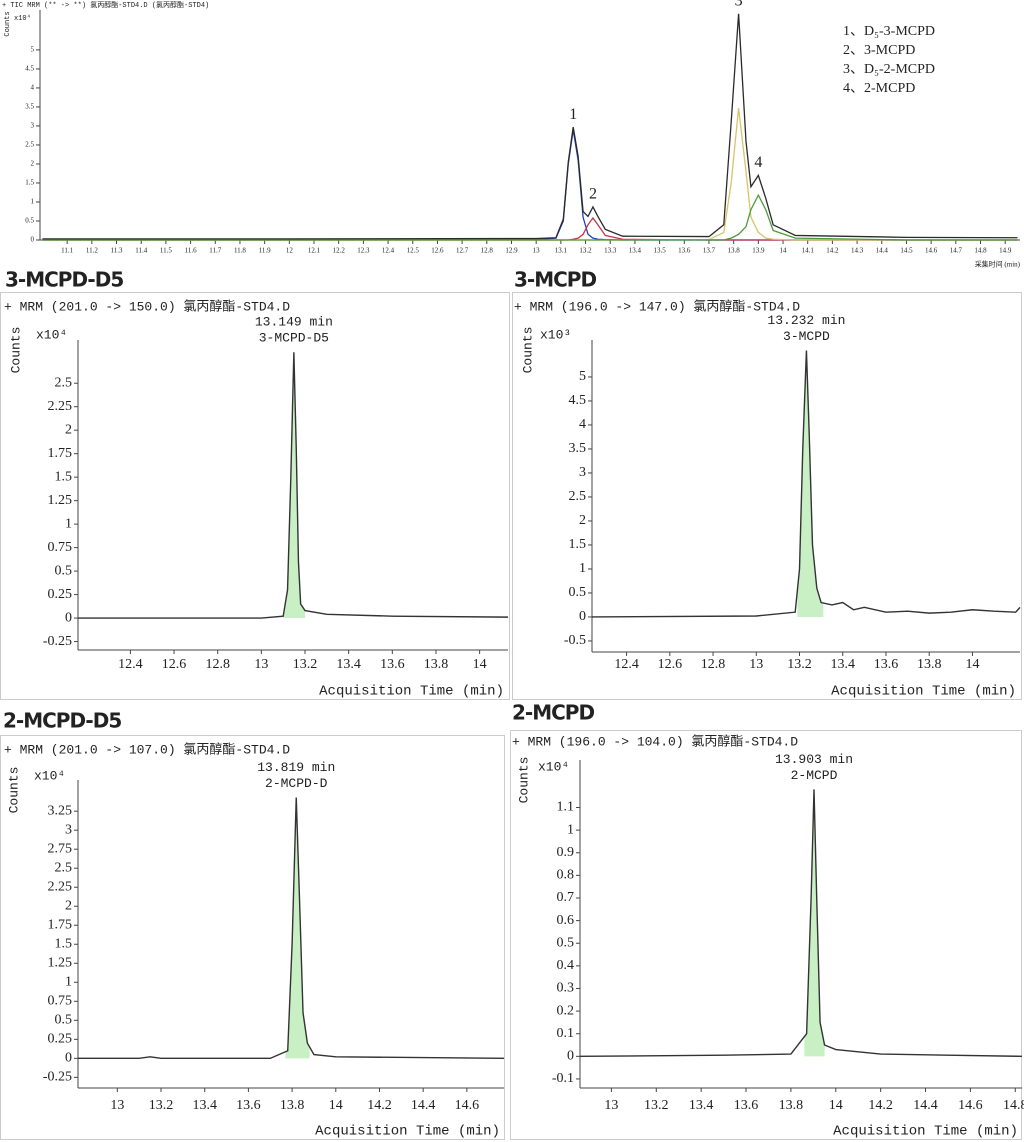 This screenshot has height=1142, width=1024. What do you see at coordinates (553, 766) in the screenshot?
I see `y-multiplier: x10⁴` at bounding box center [553, 766].